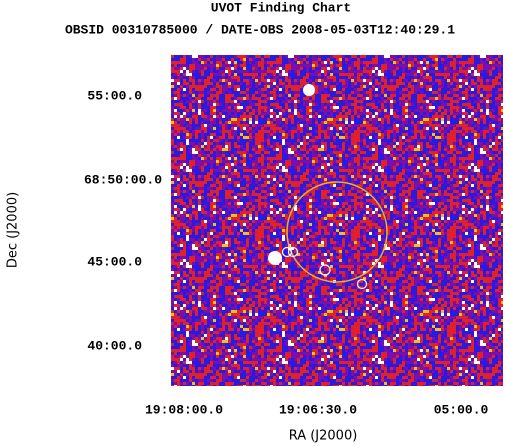 This screenshot has width=505, height=446. Describe the element at coordinates (281, 7) in the screenshot. I see `title: UVOT Finding Chart` at that location.